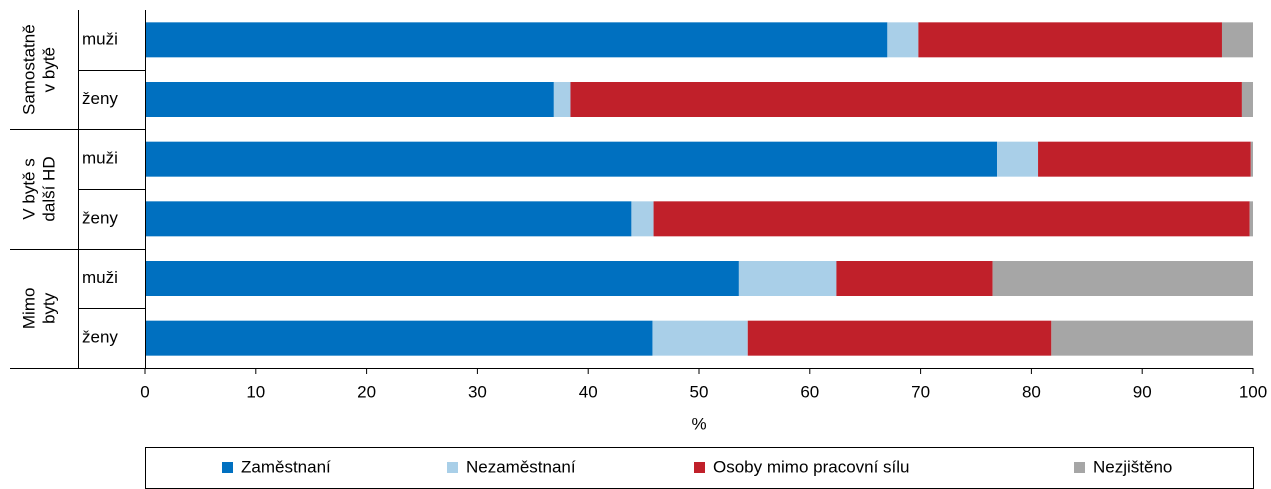 This screenshot has height=489, width=1271. I want to click on x-tick-label: 20, so click(366, 391).